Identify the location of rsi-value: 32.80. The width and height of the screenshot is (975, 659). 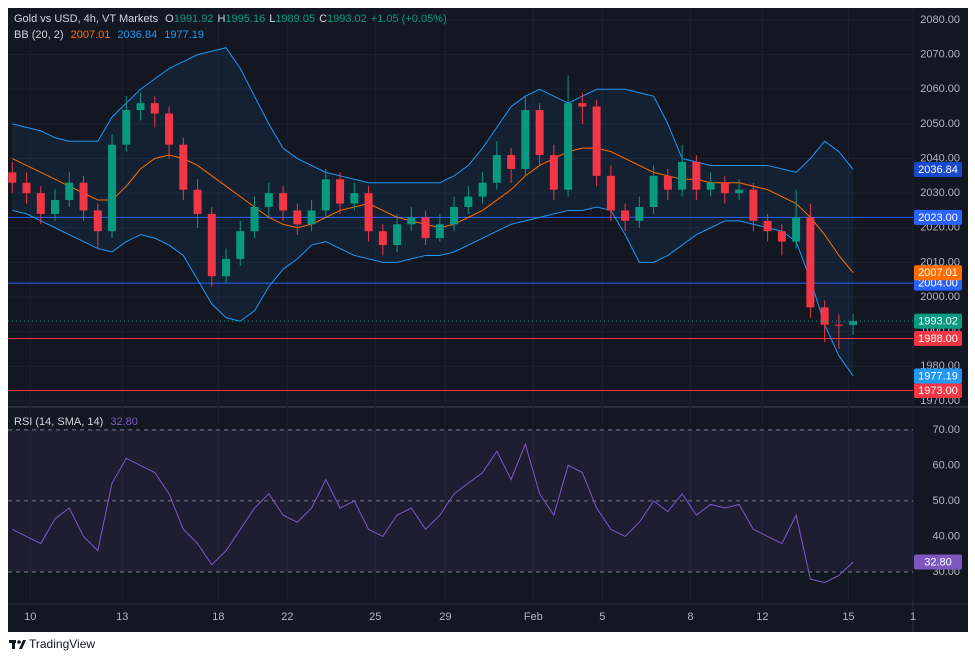
(124, 422).